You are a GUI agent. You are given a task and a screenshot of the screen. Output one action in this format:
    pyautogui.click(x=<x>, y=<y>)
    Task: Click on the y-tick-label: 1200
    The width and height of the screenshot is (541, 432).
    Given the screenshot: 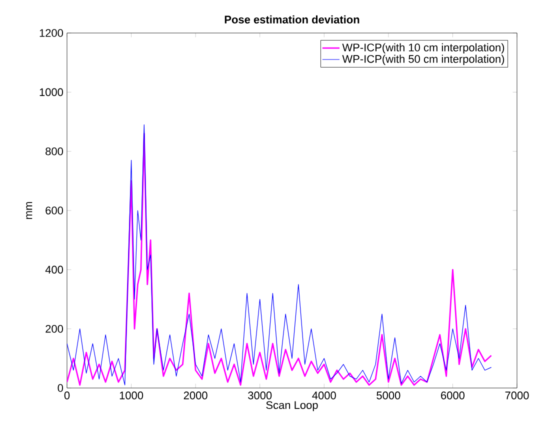 What is the action you would take?
    pyautogui.click(x=52, y=33)
    